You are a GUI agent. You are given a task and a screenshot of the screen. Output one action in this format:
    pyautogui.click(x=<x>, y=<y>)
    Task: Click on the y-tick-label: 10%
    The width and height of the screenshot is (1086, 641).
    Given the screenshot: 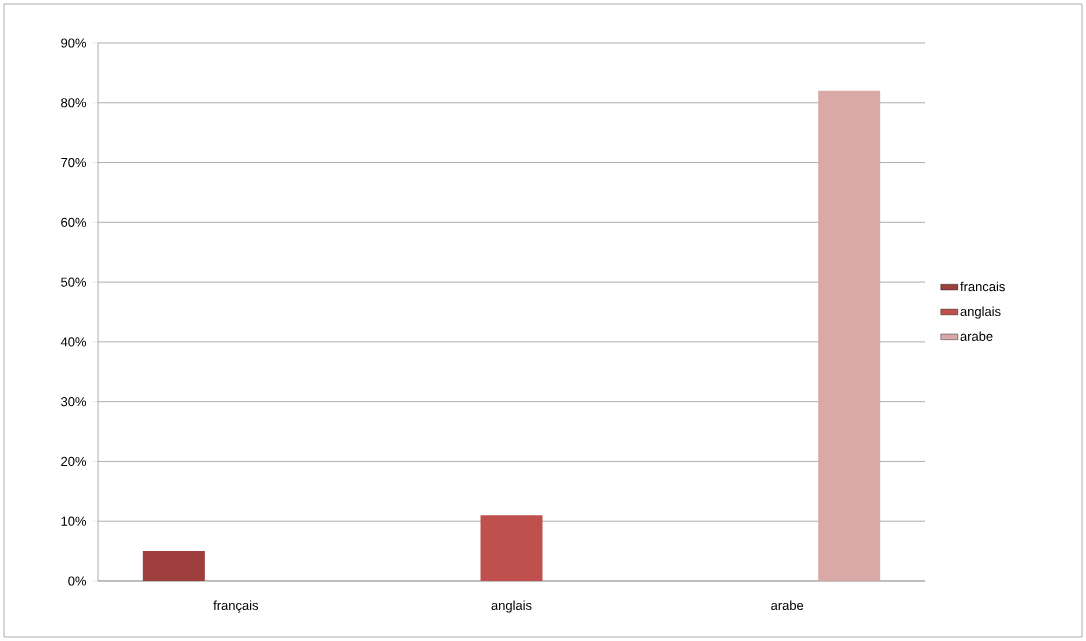 What is the action you would take?
    pyautogui.click(x=74, y=521)
    